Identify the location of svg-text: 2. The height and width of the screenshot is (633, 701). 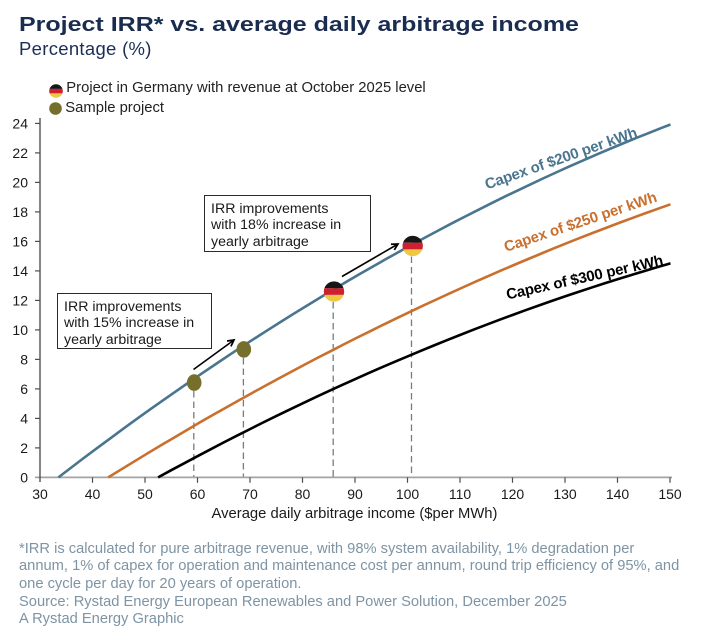
(24, 448).